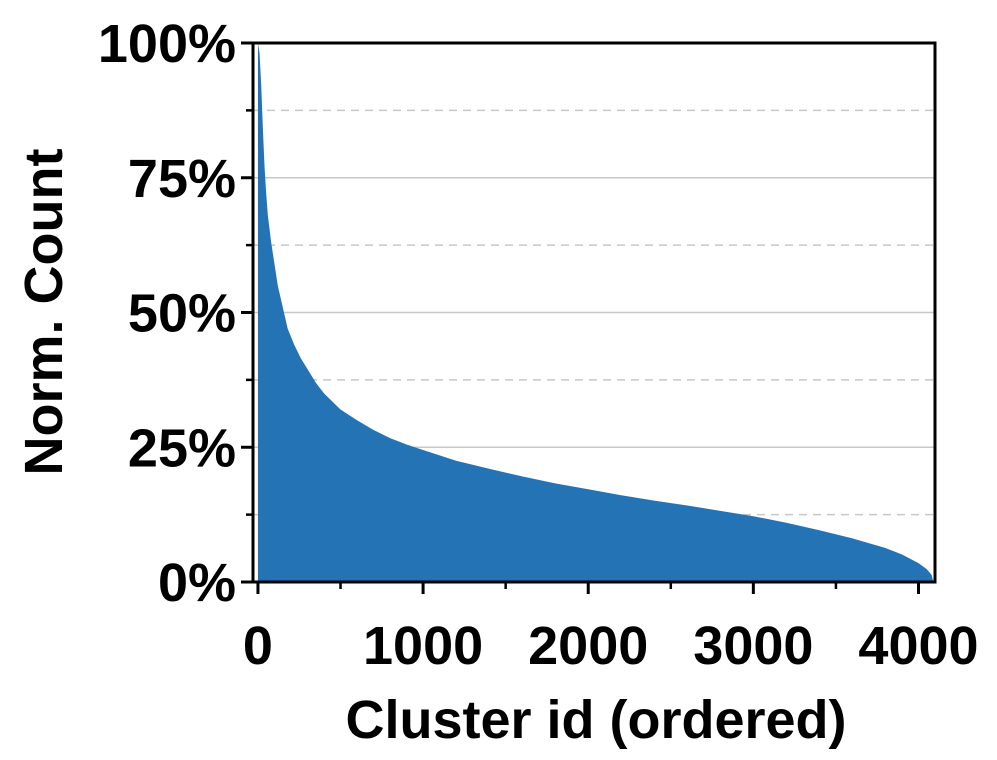 The width and height of the screenshot is (997, 760). Describe the element at coordinates (588, 646) in the screenshot. I see `x-tick-label: 2000` at that location.